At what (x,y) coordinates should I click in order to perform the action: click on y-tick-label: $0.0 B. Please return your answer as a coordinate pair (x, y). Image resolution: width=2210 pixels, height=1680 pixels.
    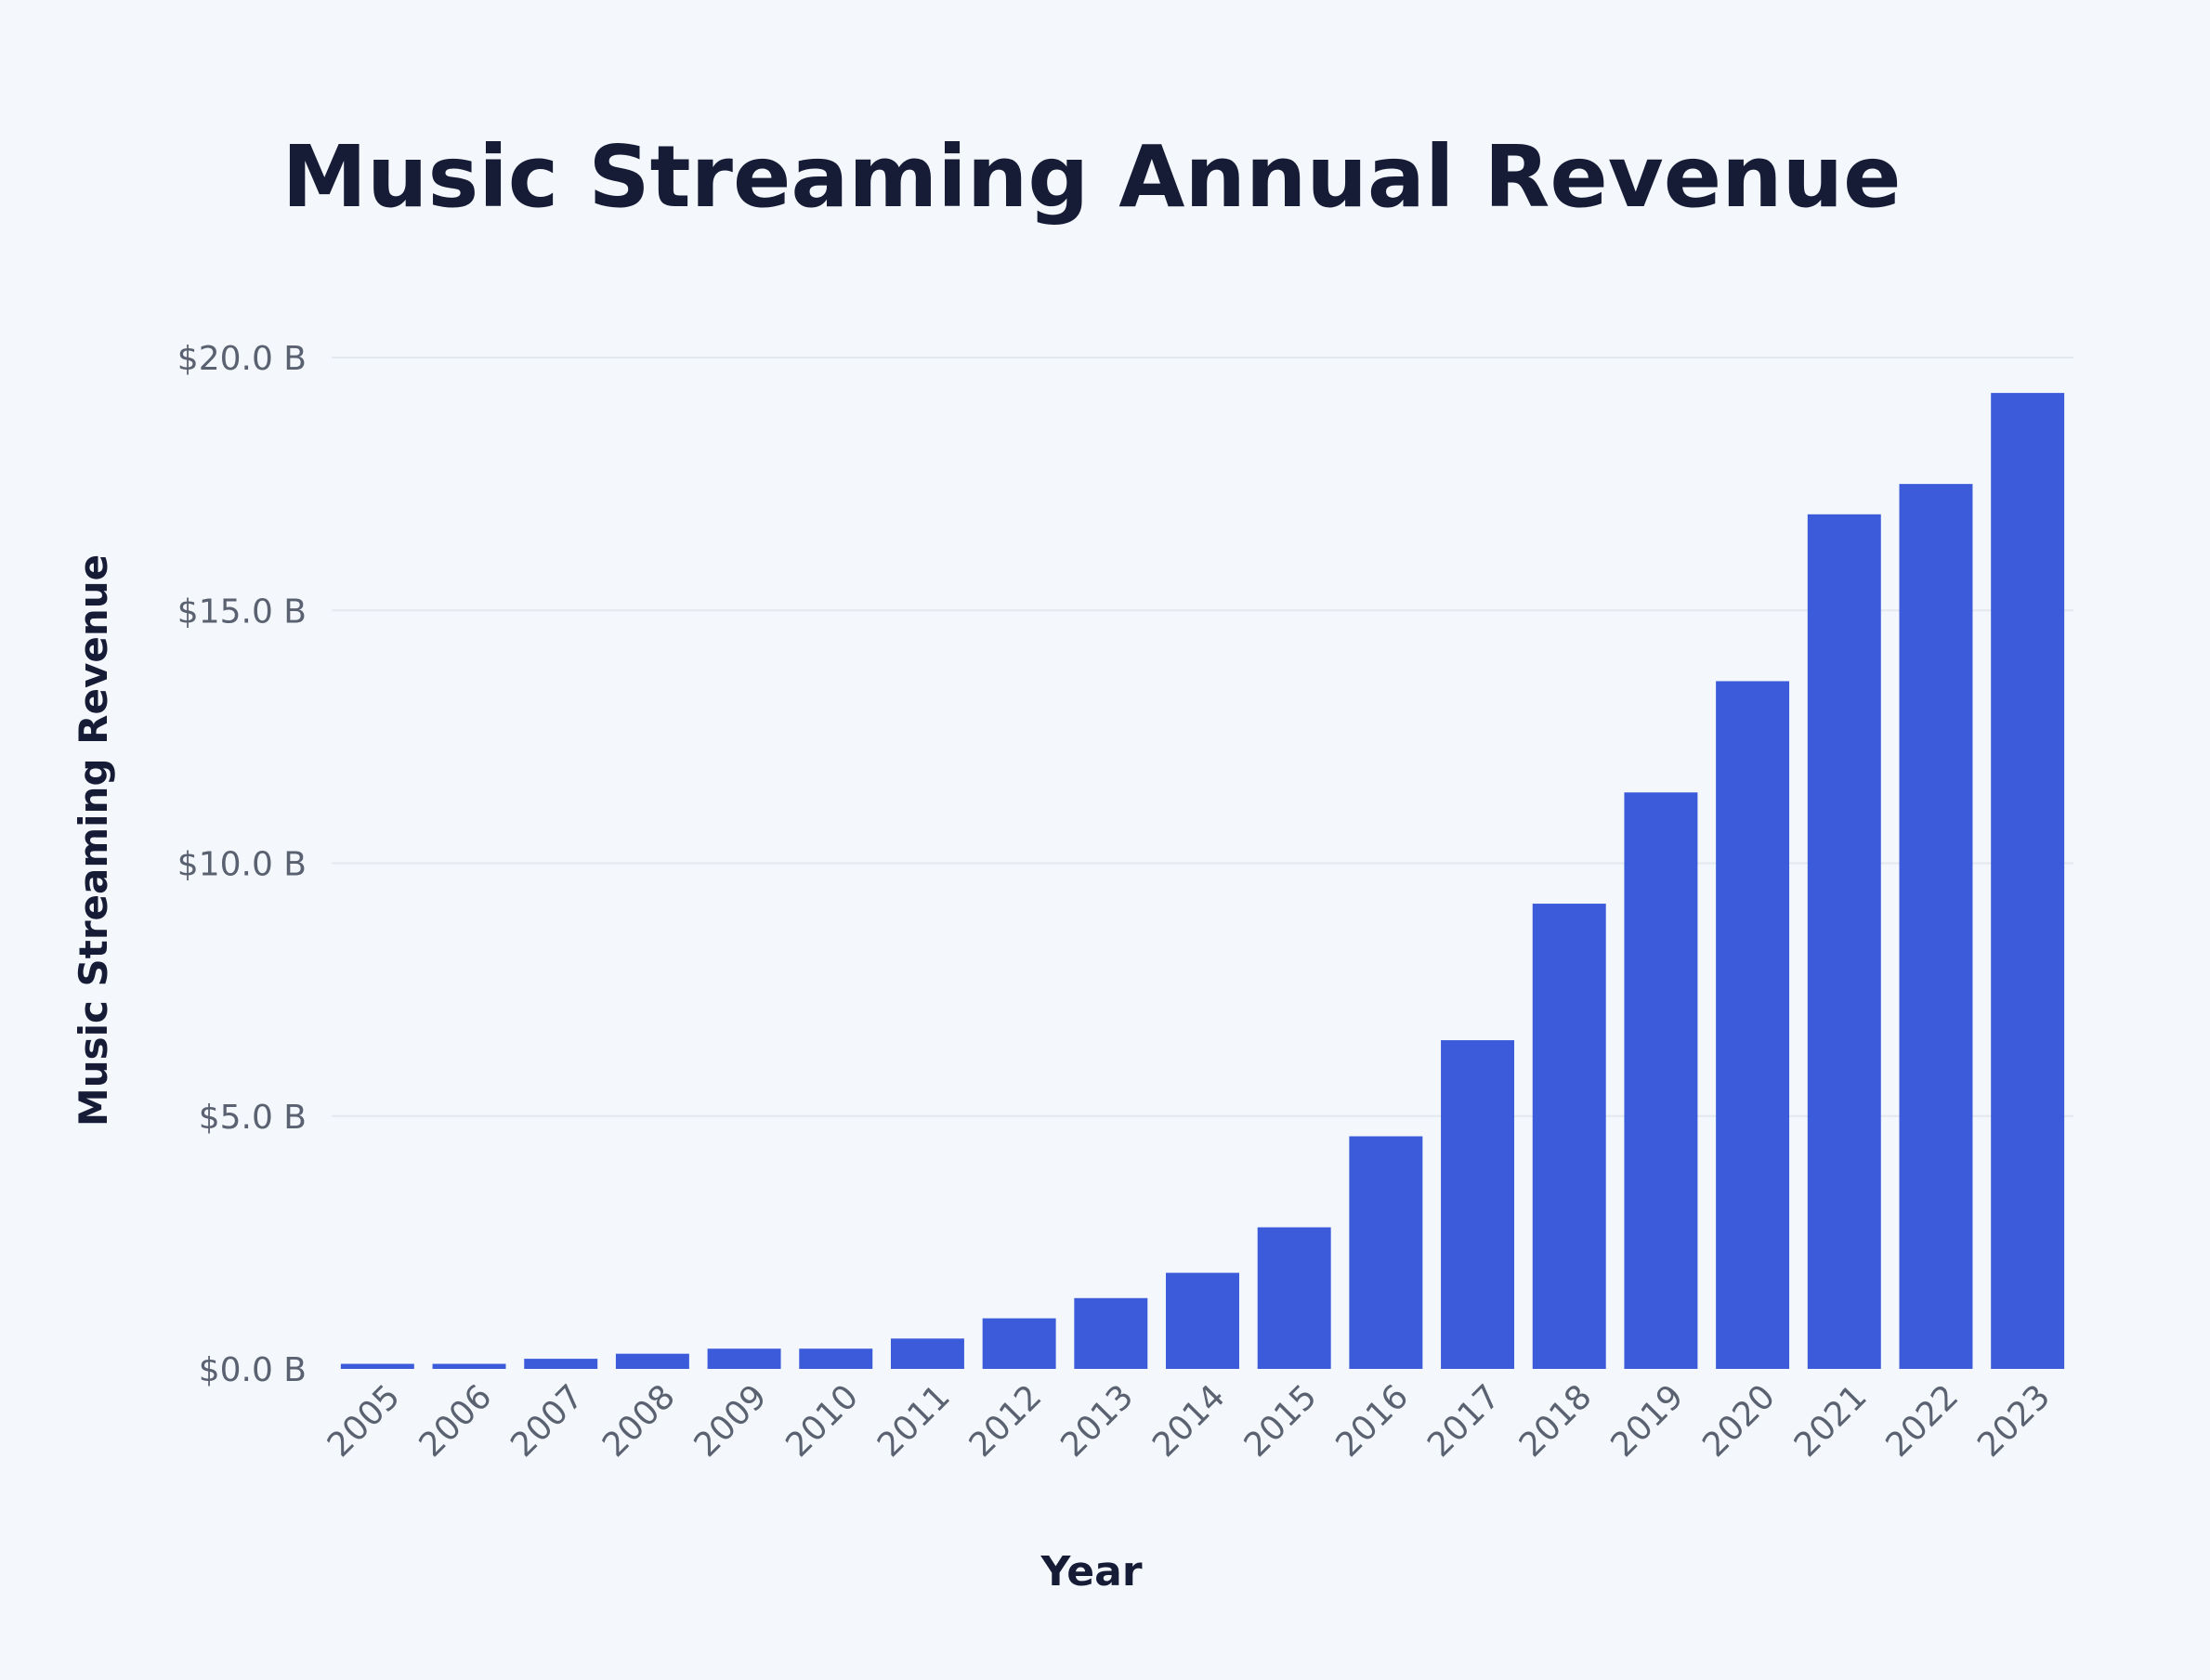
    Looking at the image, I should click on (253, 1370).